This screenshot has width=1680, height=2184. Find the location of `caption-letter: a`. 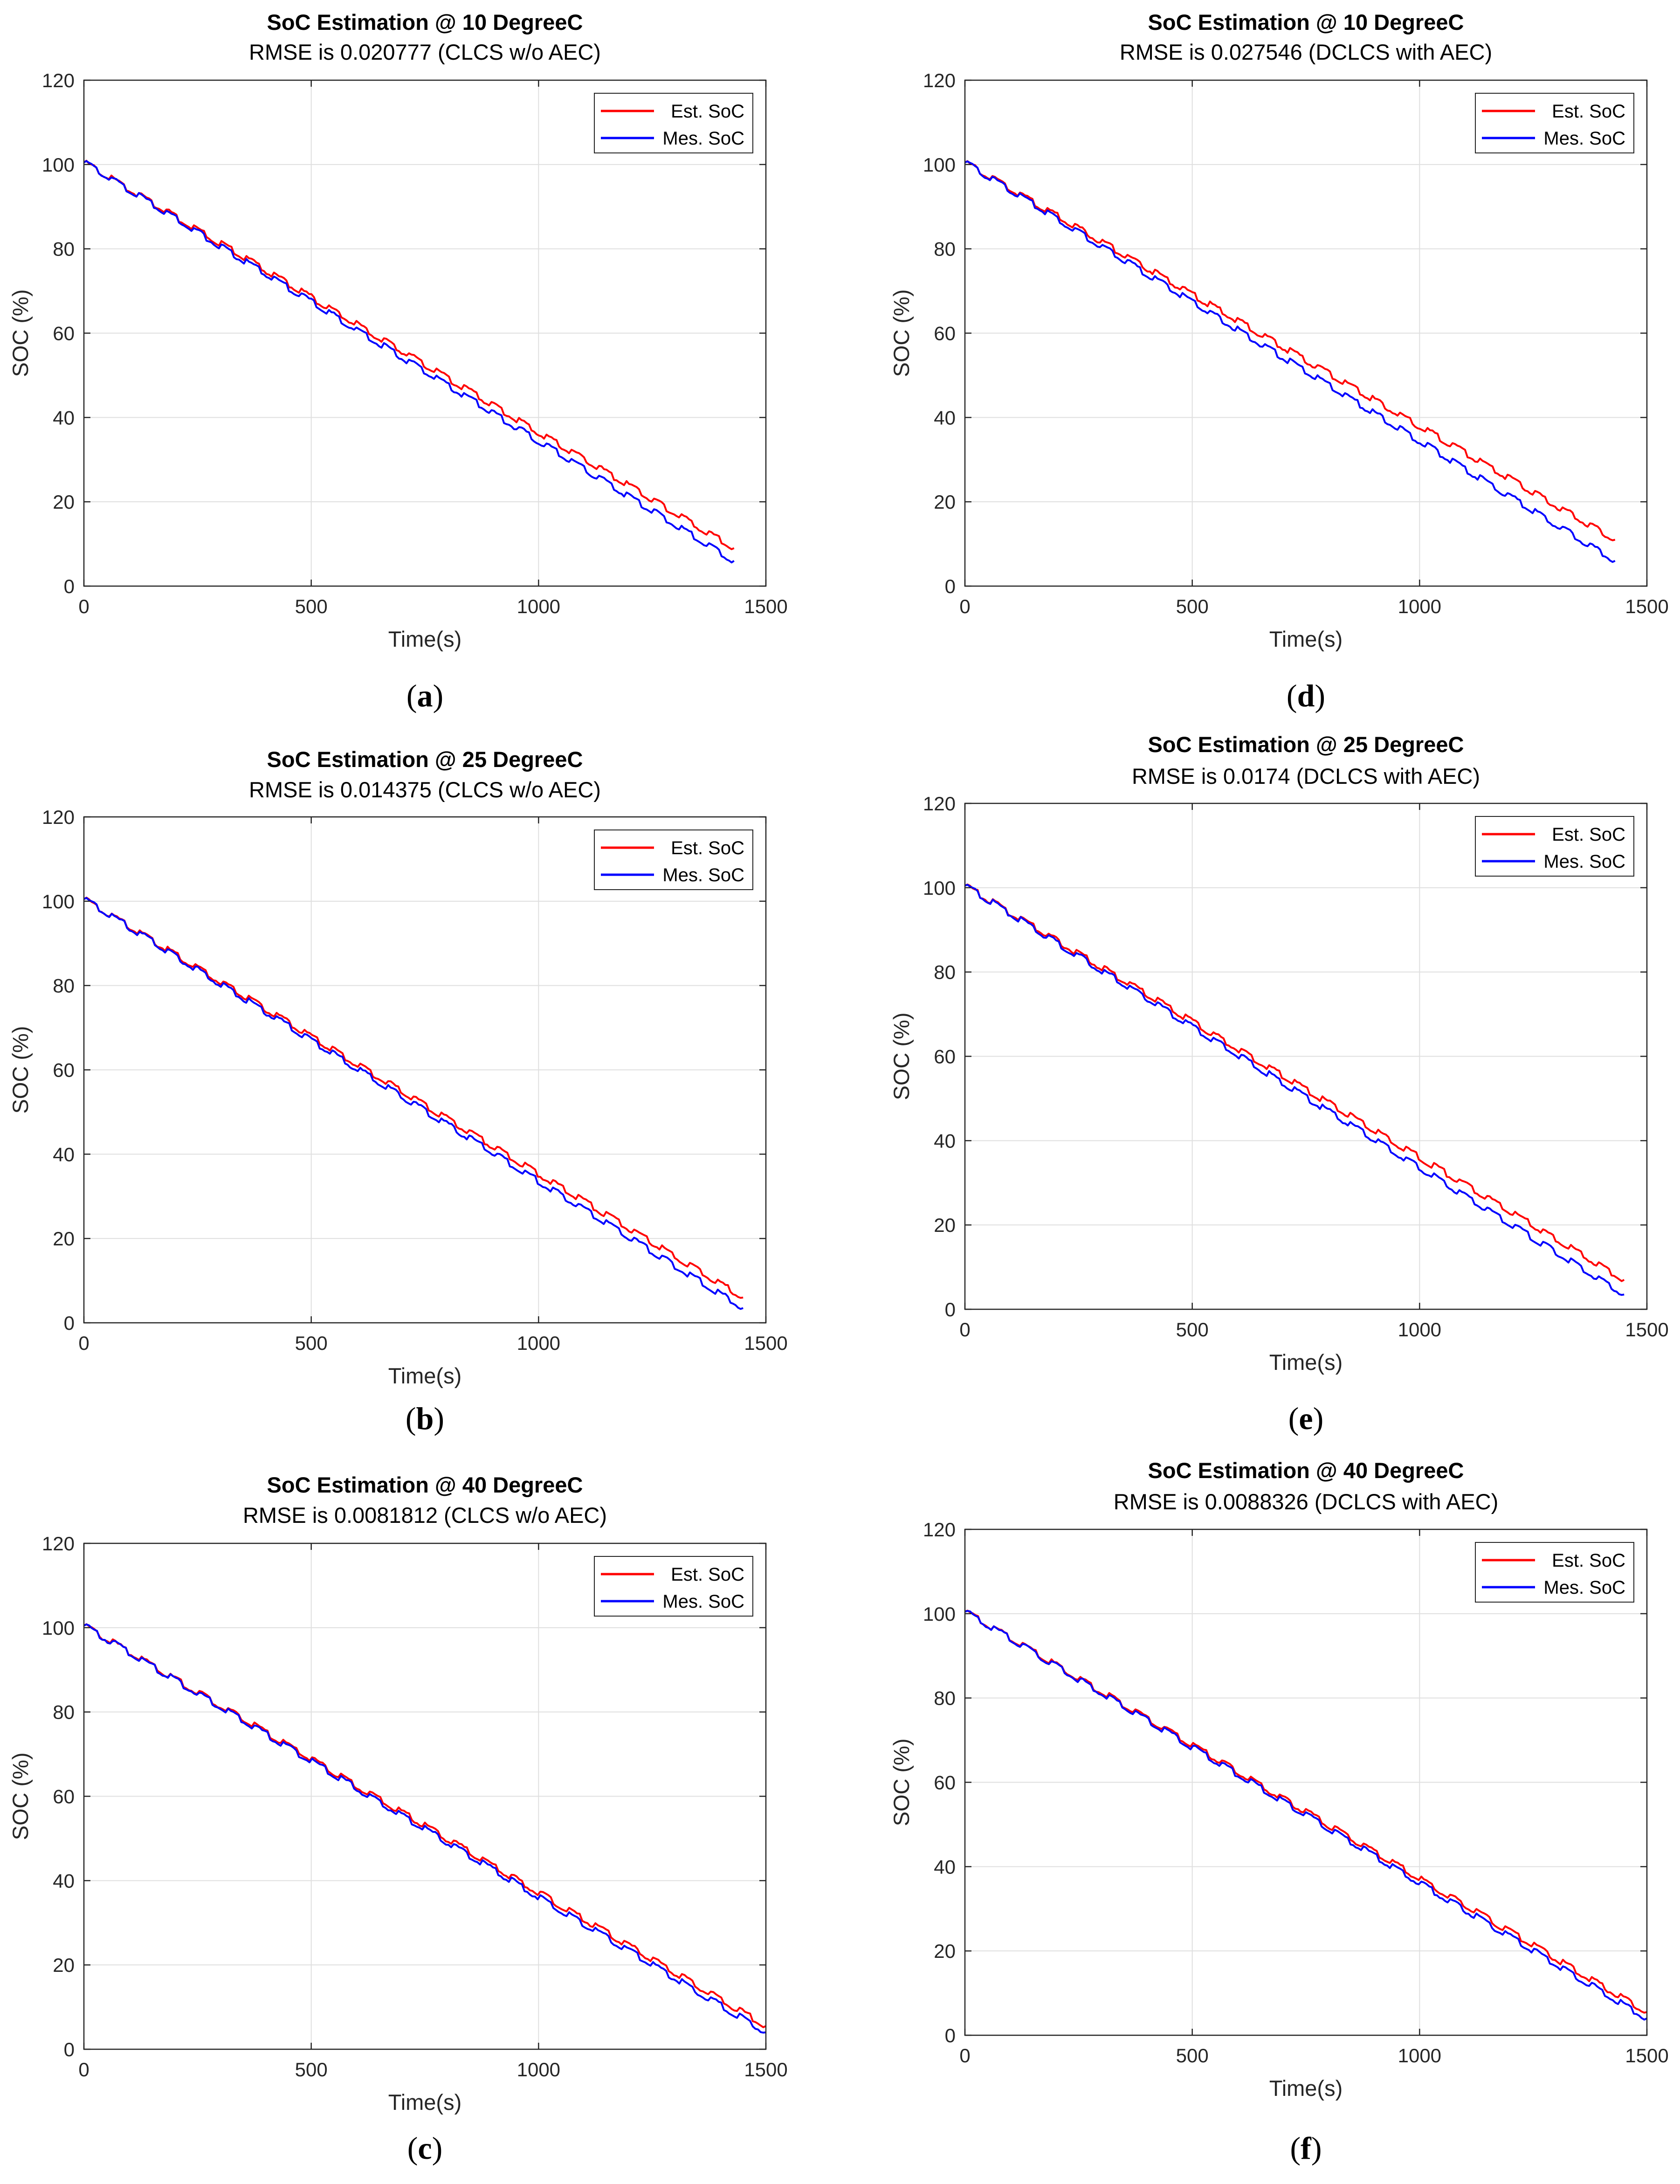

caption-letter: a is located at coordinates (425, 695).